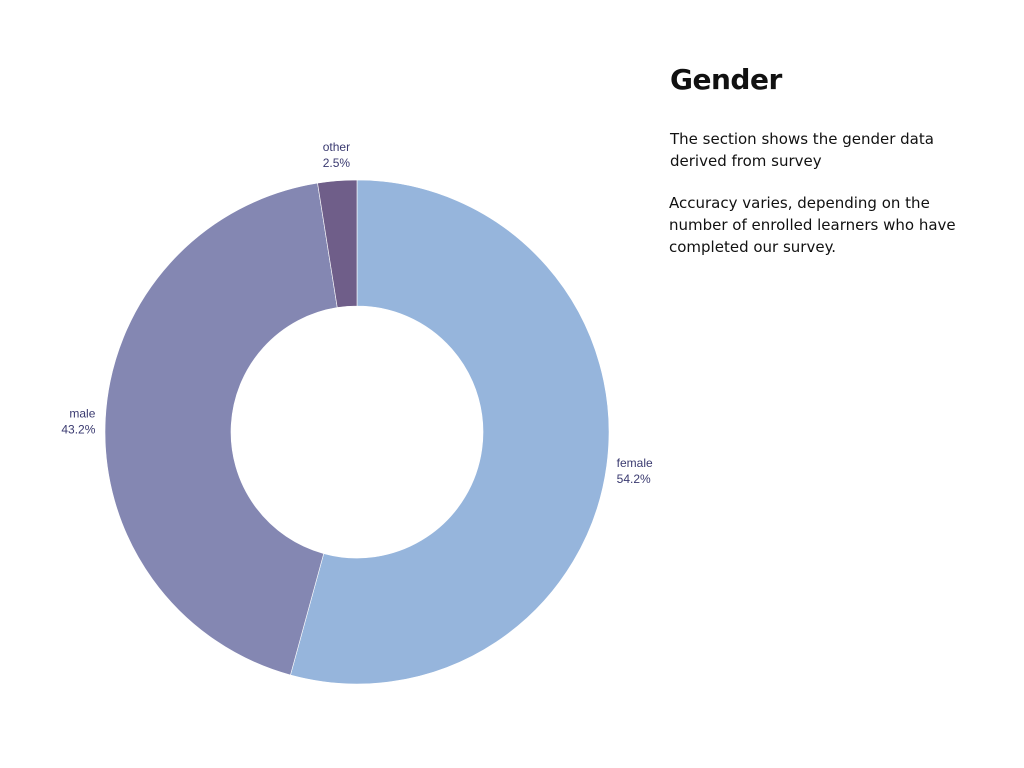  Describe the element at coordinates (82, 414) in the screenshot. I see `slice-label-name: male` at that location.